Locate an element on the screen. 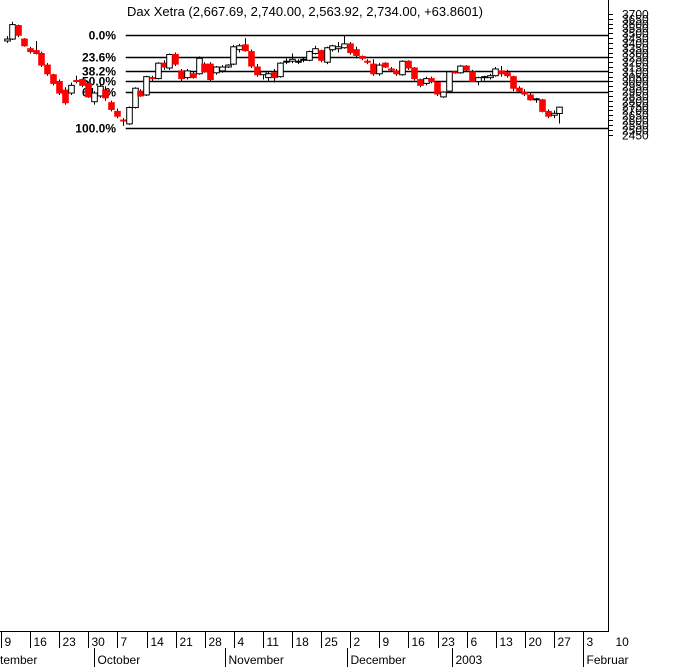 Image resolution: width=673 pixels, height=667 pixels. x-day-tick-label: 14 is located at coordinates (158, 642).